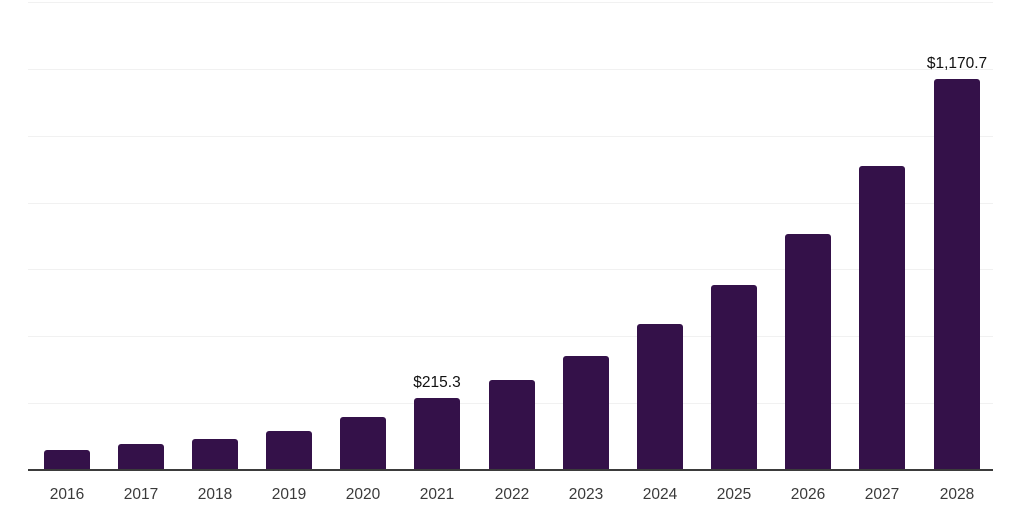  What do you see at coordinates (882, 318) in the screenshot?
I see `bar-2027` at bounding box center [882, 318].